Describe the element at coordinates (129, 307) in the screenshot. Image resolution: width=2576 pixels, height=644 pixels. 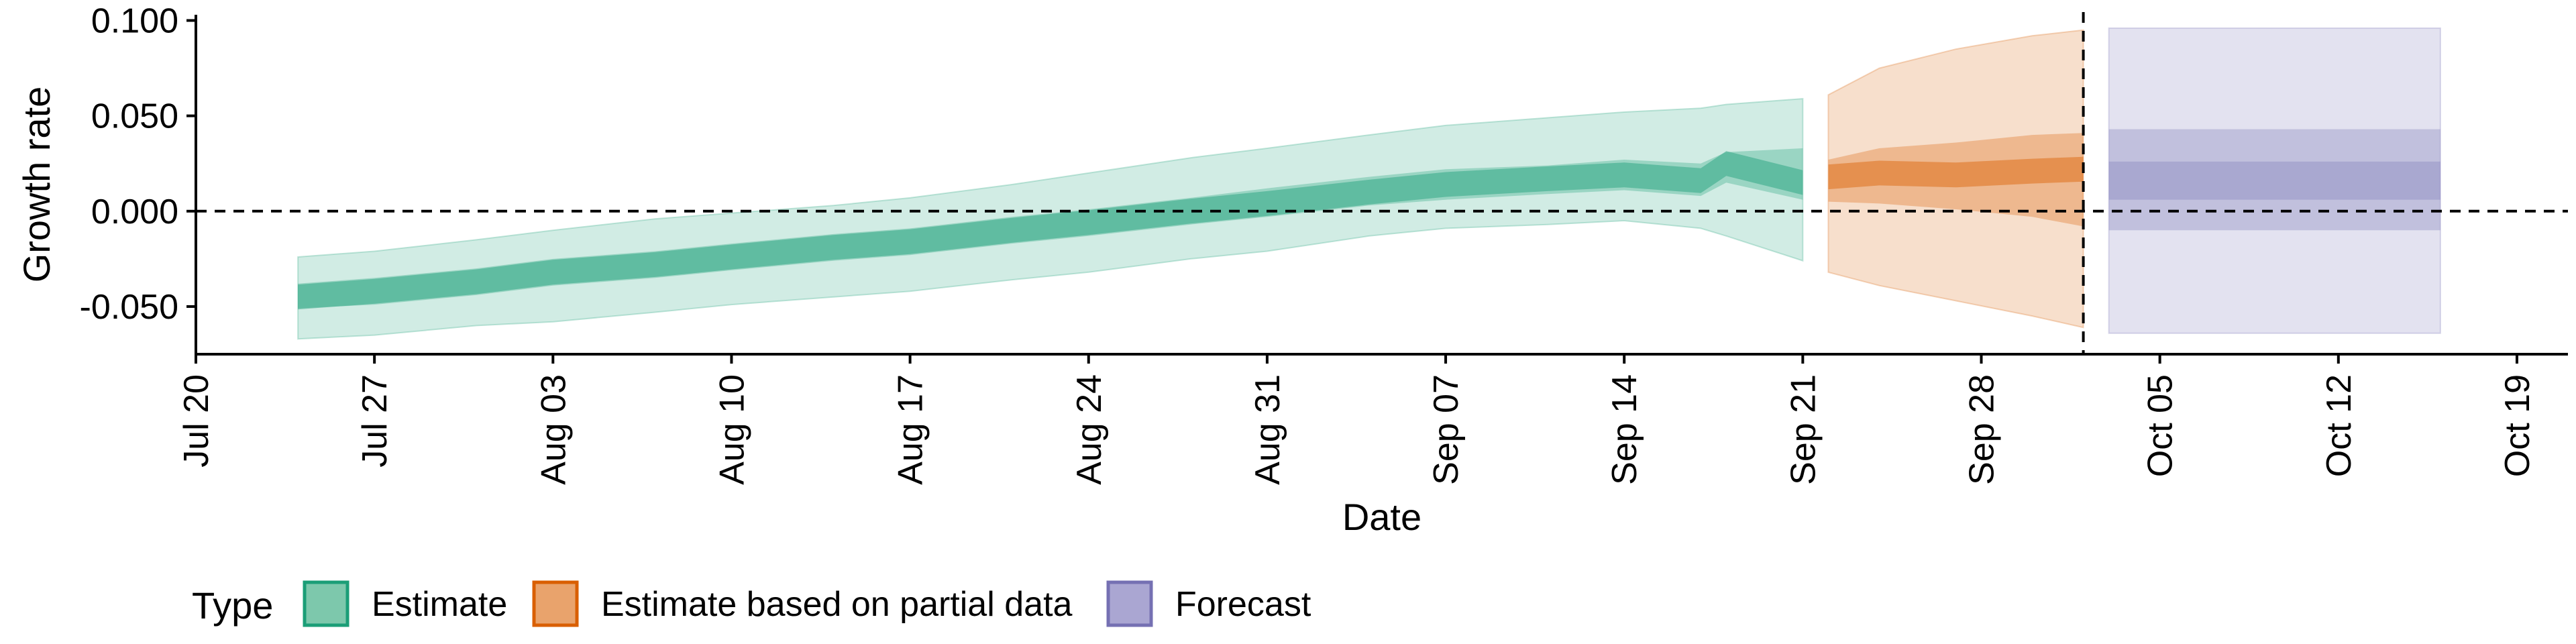
I see `y-tick-label: -0.050` at that location.